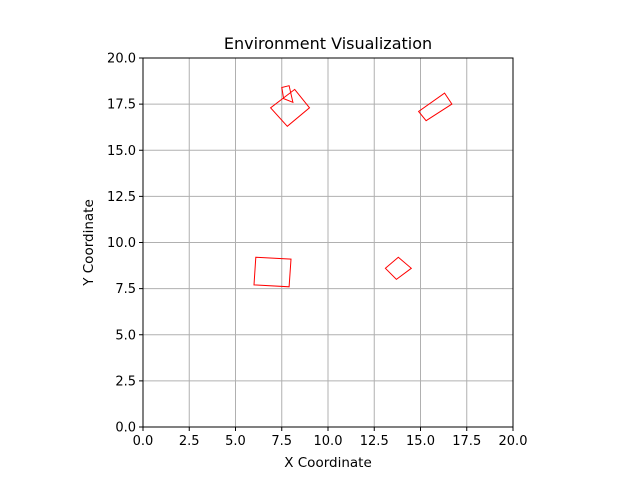  I want to click on y-tick-label: 10.0, so click(121, 243).